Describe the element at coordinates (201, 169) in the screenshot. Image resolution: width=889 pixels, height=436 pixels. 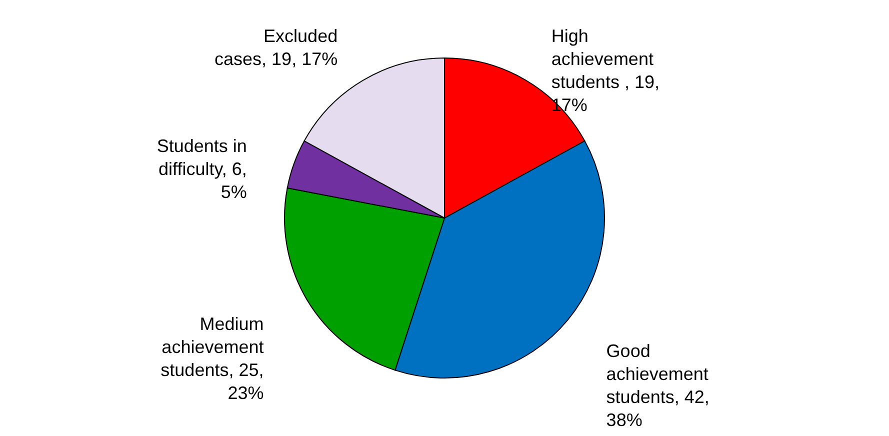
I see `slice-label: Students in difficulty, 6, 5%` at that location.